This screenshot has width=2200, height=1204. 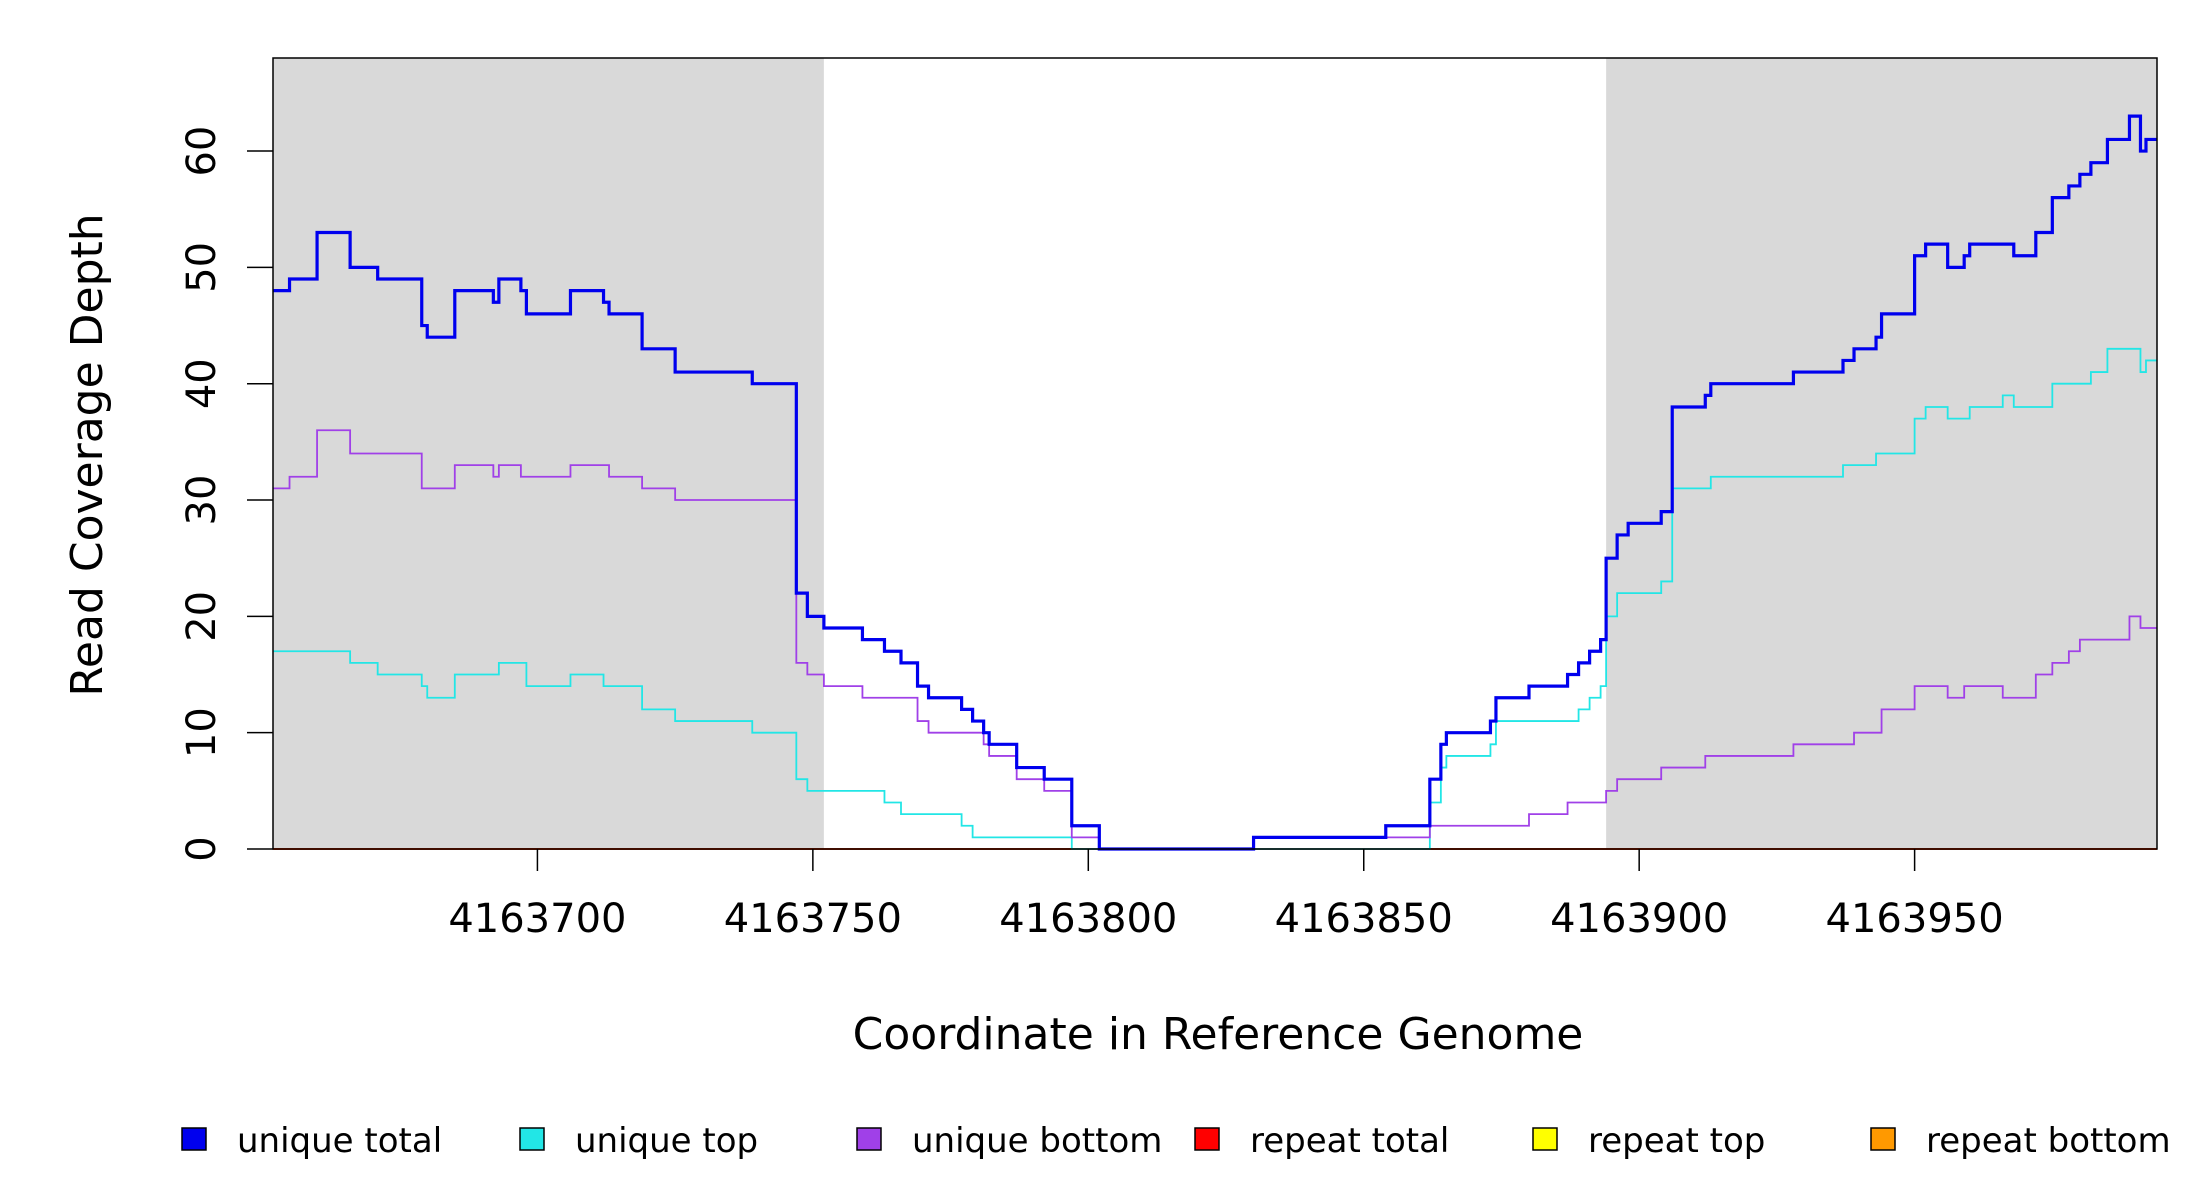 What do you see at coordinates (1349, 1141) in the screenshot?
I see `legend-label-3: repeat total` at bounding box center [1349, 1141].